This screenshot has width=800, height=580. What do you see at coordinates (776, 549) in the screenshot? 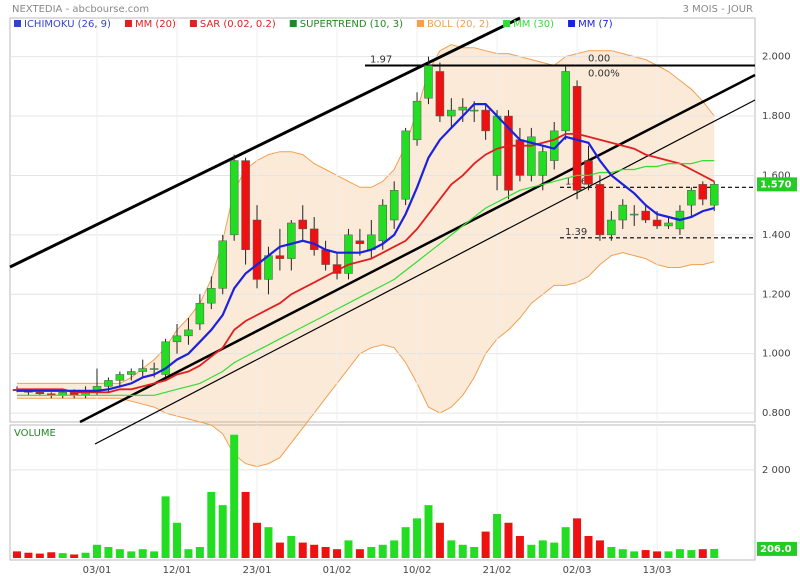
I see `last-value-label: 206.0` at bounding box center [776, 549].